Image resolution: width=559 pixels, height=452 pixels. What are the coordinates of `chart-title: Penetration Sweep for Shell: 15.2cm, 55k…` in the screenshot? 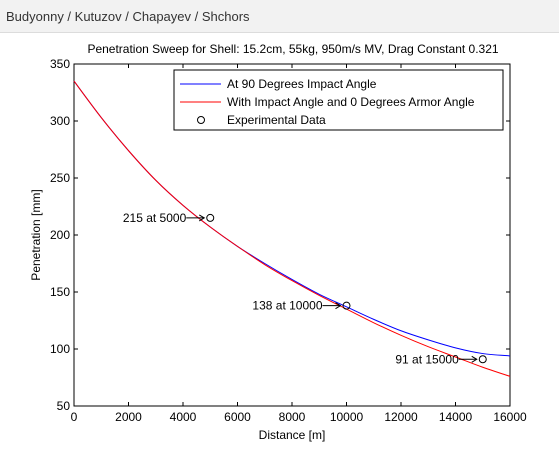 It's located at (292, 49).